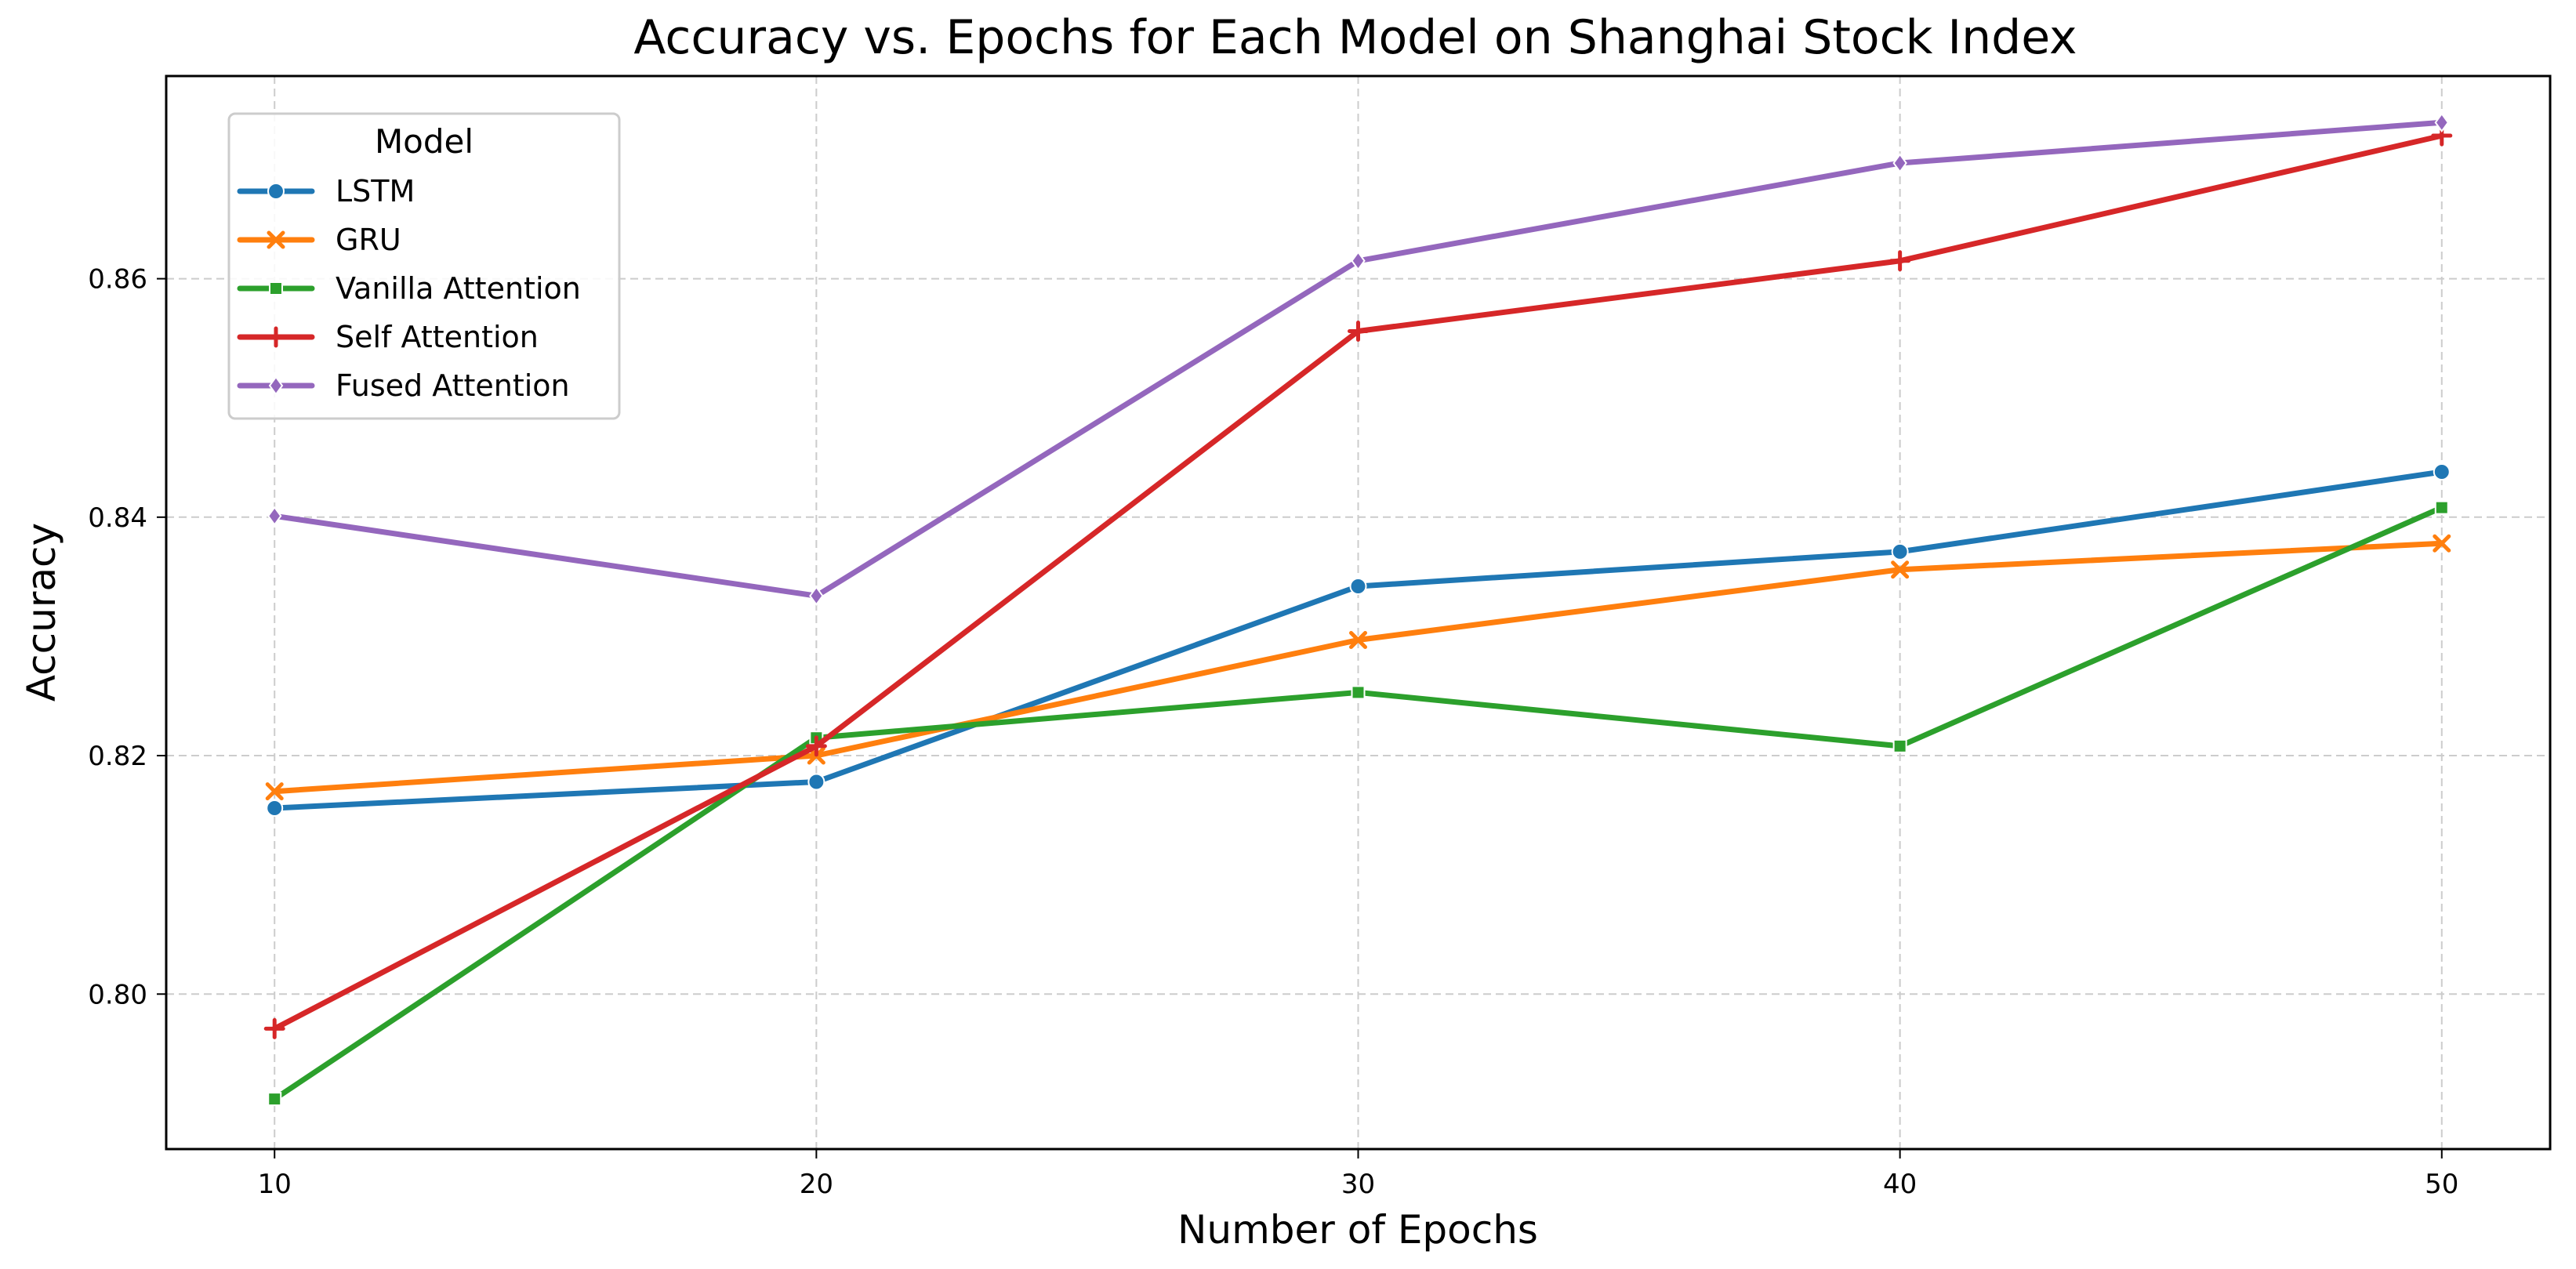  What do you see at coordinates (276, 191) in the screenshot?
I see `legend-marker-lstm` at bounding box center [276, 191].